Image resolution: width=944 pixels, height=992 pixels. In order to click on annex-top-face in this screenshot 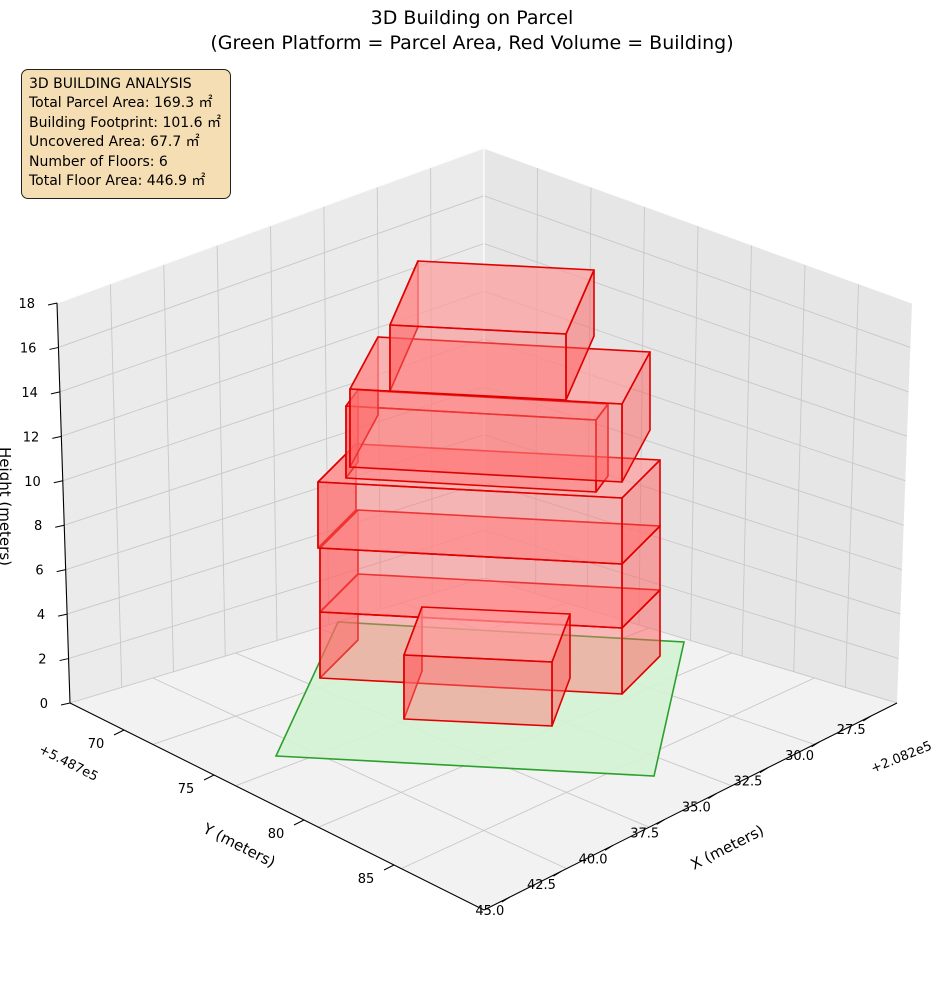, I will do `click(487, 634)`.